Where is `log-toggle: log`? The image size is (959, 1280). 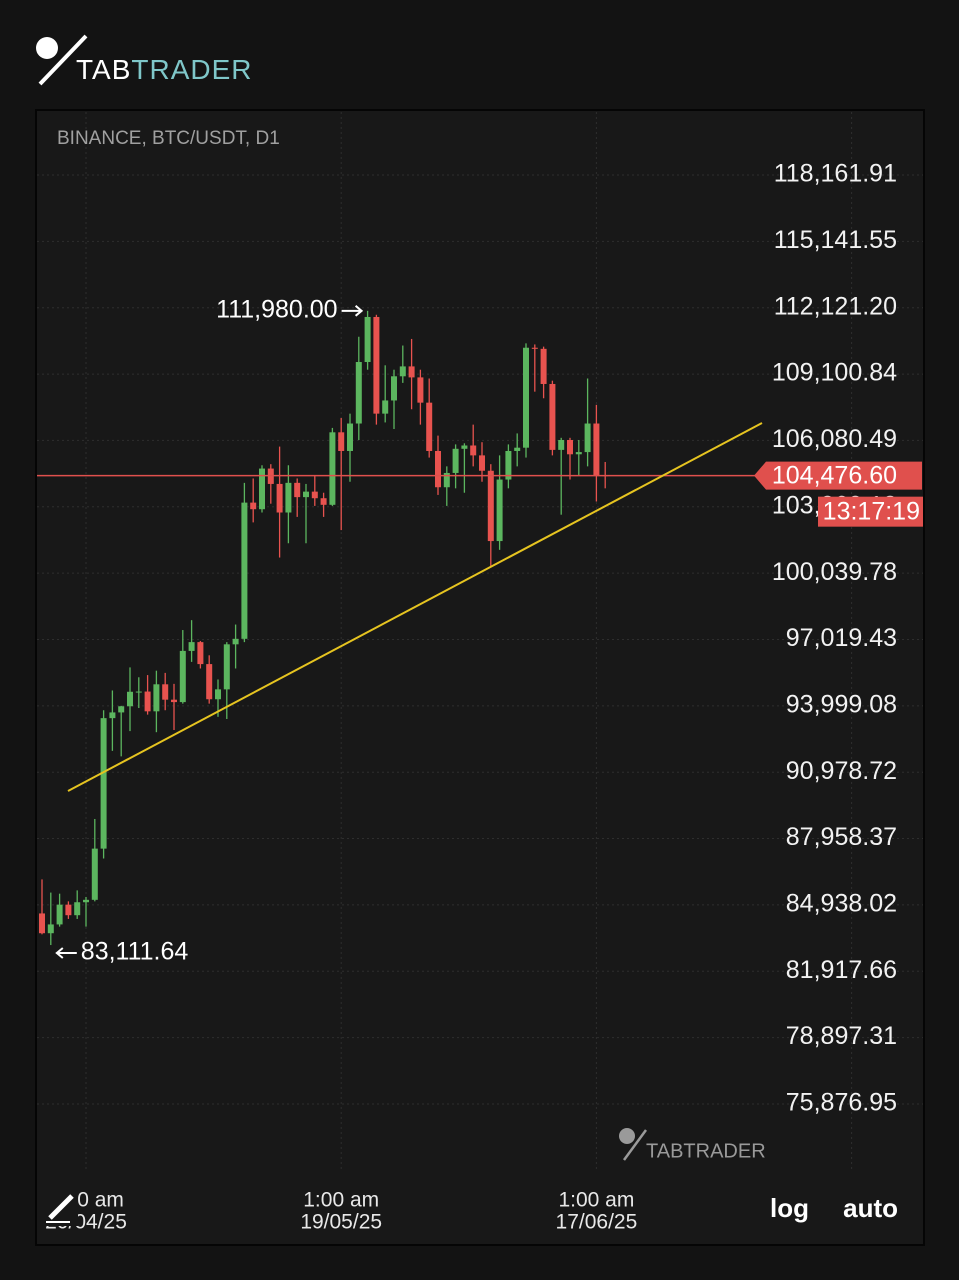
log-toggle: log is located at coordinates (789, 1208).